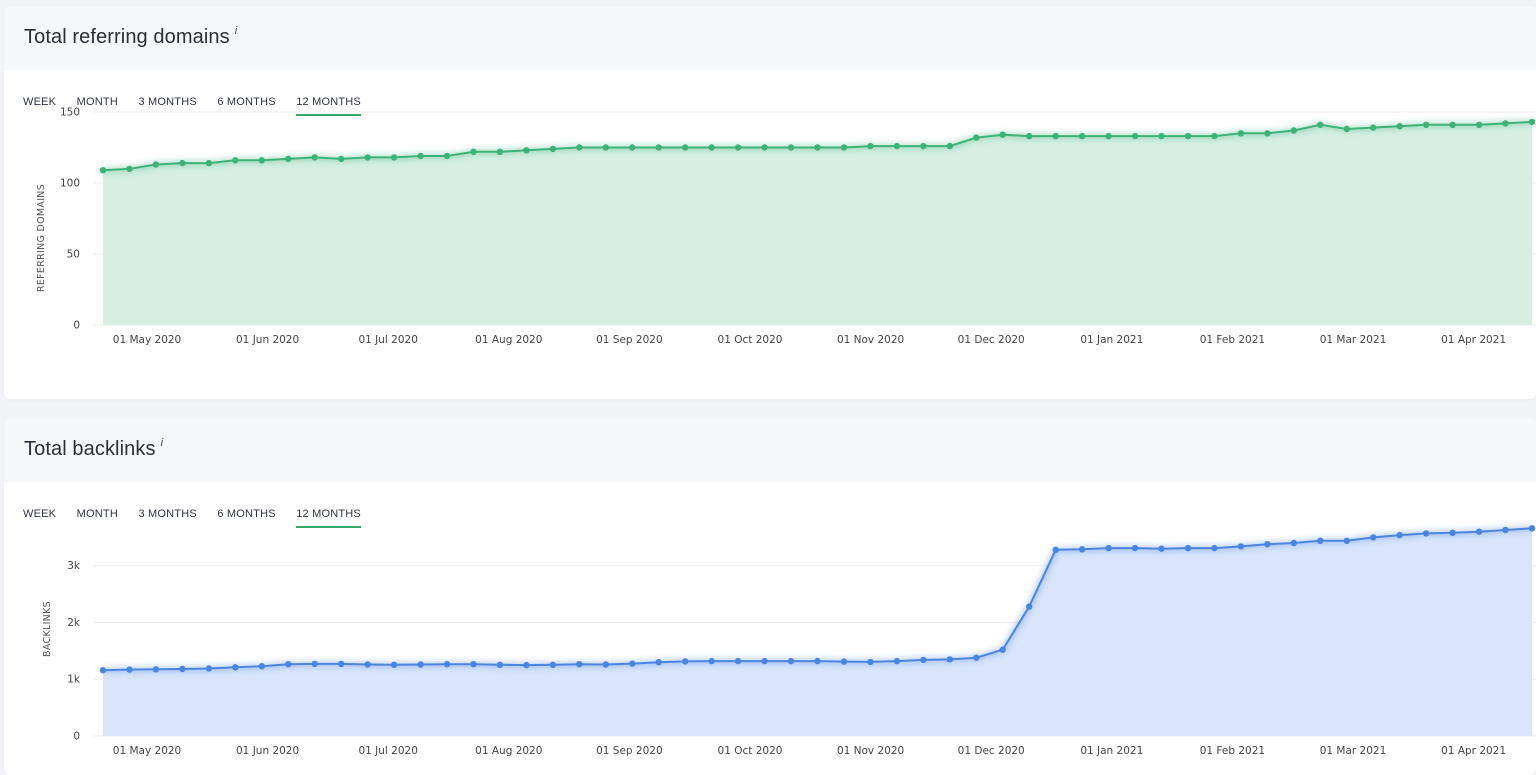 This screenshot has width=1536, height=775. What do you see at coordinates (76, 326) in the screenshot?
I see `y-tick-label: 0` at bounding box center [76, 326].